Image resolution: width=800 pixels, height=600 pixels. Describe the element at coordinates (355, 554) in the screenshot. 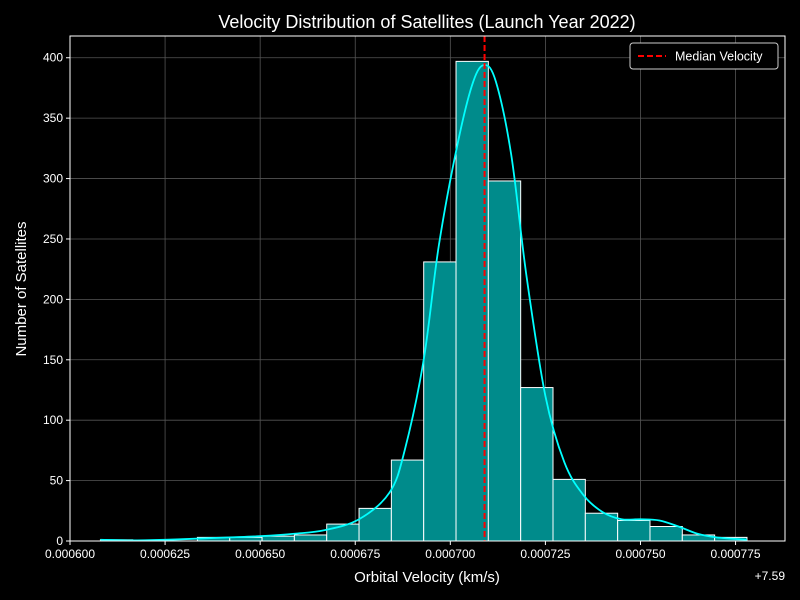

I see `x-tick-label: 0.000675` at that location.